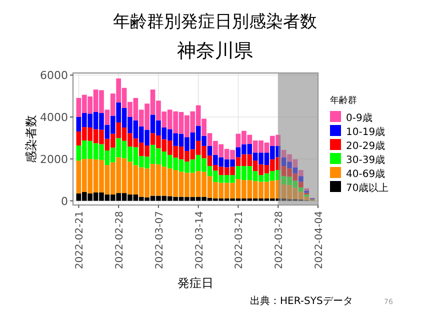 The height and width of the screenshot is (320, 427). What do you see at coordinates (54, 75) in the screenshot?
I see `y-tick-label: 6000` at bounding box center [54, 75].